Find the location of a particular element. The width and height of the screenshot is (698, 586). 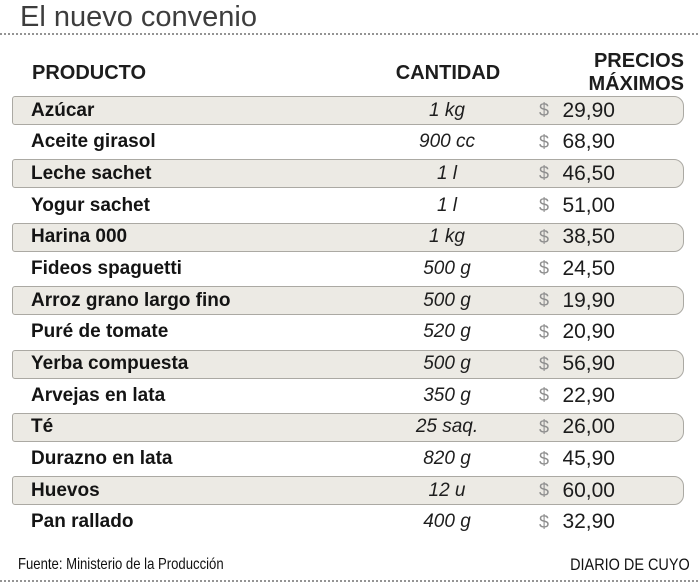

bottom-dotted-rule is located at coordinates (349, 581).